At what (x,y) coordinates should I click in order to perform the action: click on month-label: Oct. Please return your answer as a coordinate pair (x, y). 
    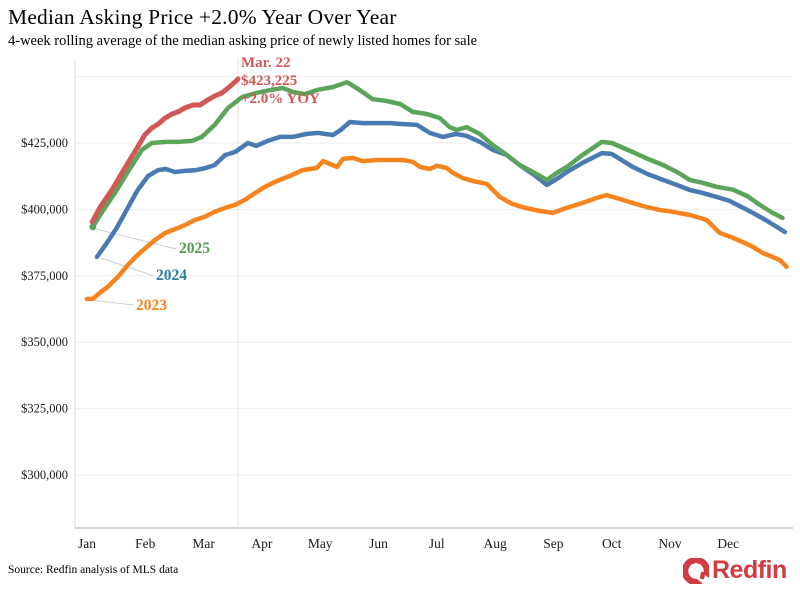
    Looking at the image, I should click on (612, 543).